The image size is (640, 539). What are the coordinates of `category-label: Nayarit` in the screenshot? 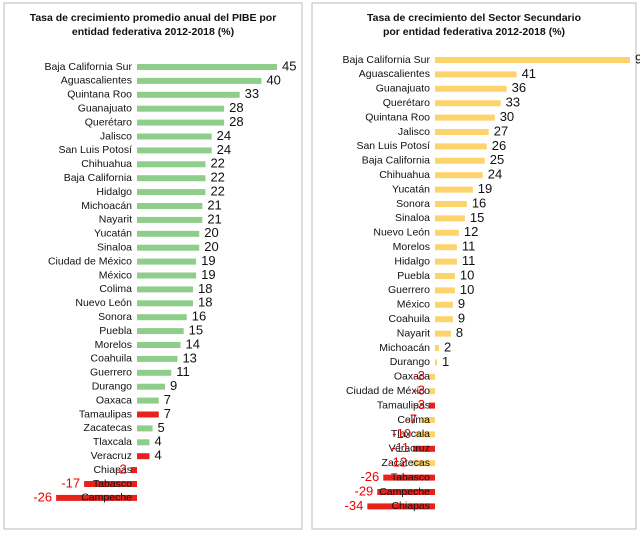 It's located at (413, 333).